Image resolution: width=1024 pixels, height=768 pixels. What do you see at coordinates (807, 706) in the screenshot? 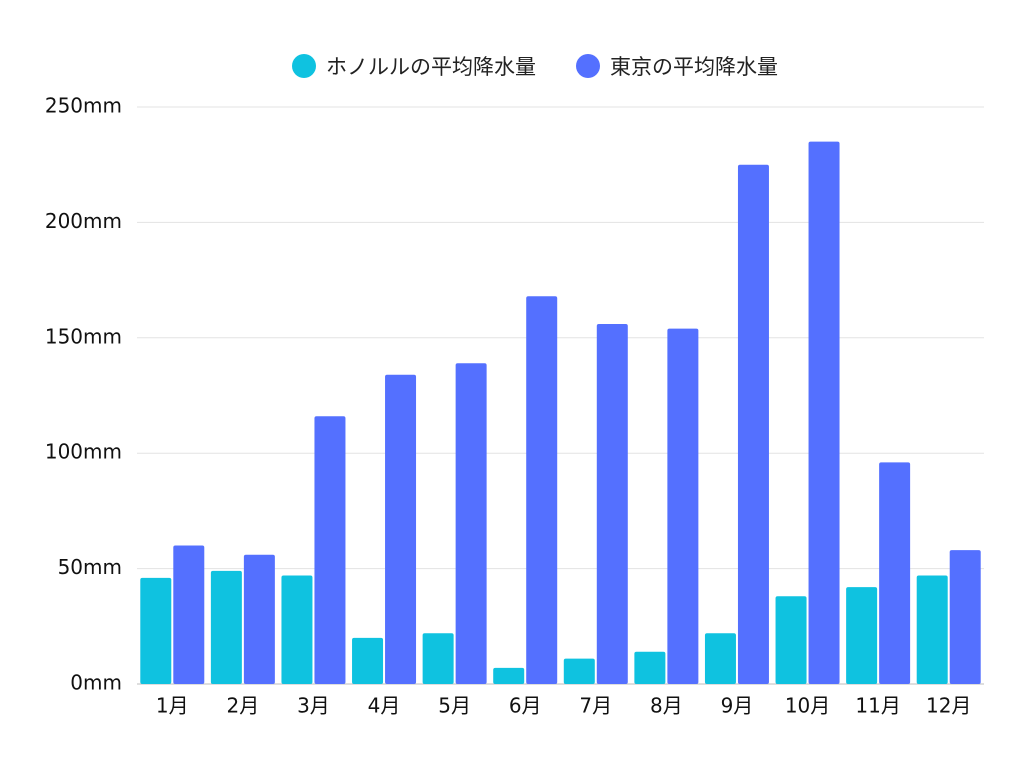
I see `x-tick-label-10: 10月` at bounding box center [807, 706].